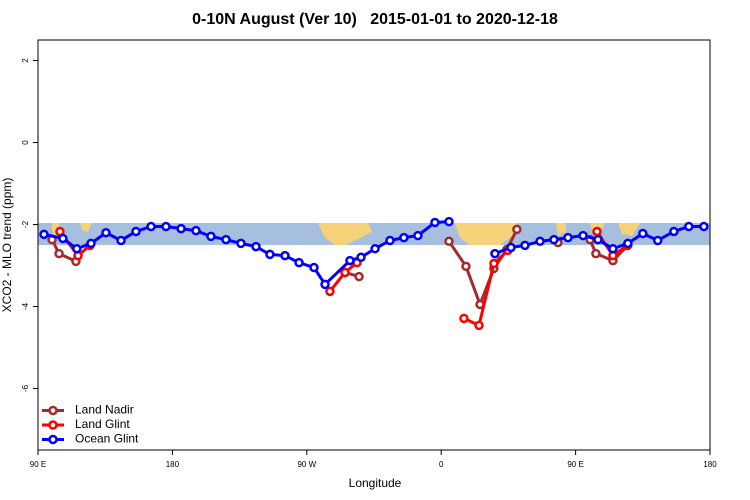 Image resolution: width=750 pixels, height=500 pixels. Describe the element at coordinates (107, 439) in the screenshot. I see `legend-label: Ocean Glint` at that location.